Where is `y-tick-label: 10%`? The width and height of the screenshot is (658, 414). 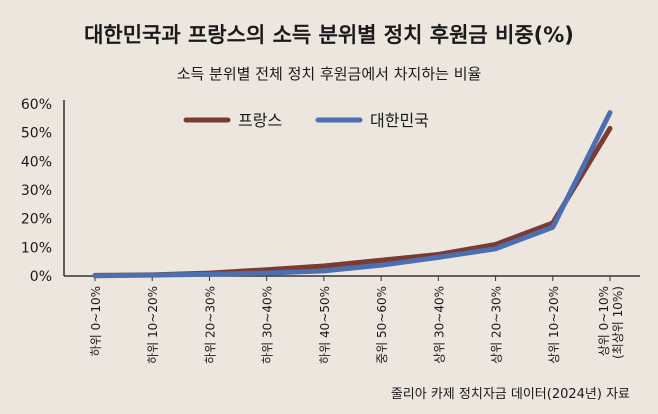
y-tick-label: 10% is located at coordinates (36, 248).